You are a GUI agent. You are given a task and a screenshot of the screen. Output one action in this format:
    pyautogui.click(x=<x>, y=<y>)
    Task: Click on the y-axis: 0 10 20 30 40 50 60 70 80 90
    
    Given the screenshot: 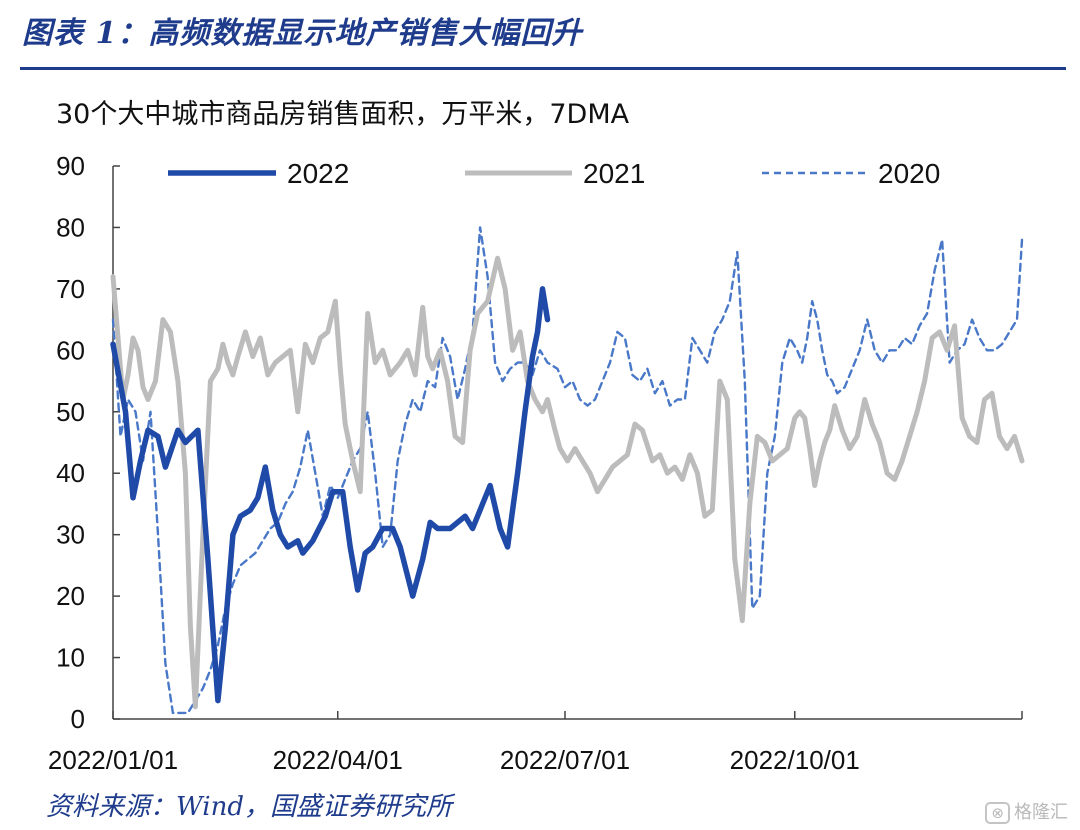 What is the action you would take?
    pyautogui.click(x=88, y=442)
    